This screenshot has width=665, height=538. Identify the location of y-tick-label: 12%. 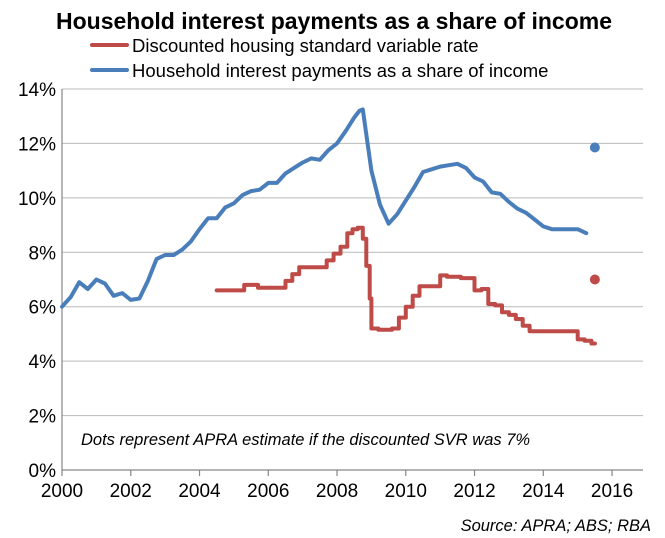
(37, 144).